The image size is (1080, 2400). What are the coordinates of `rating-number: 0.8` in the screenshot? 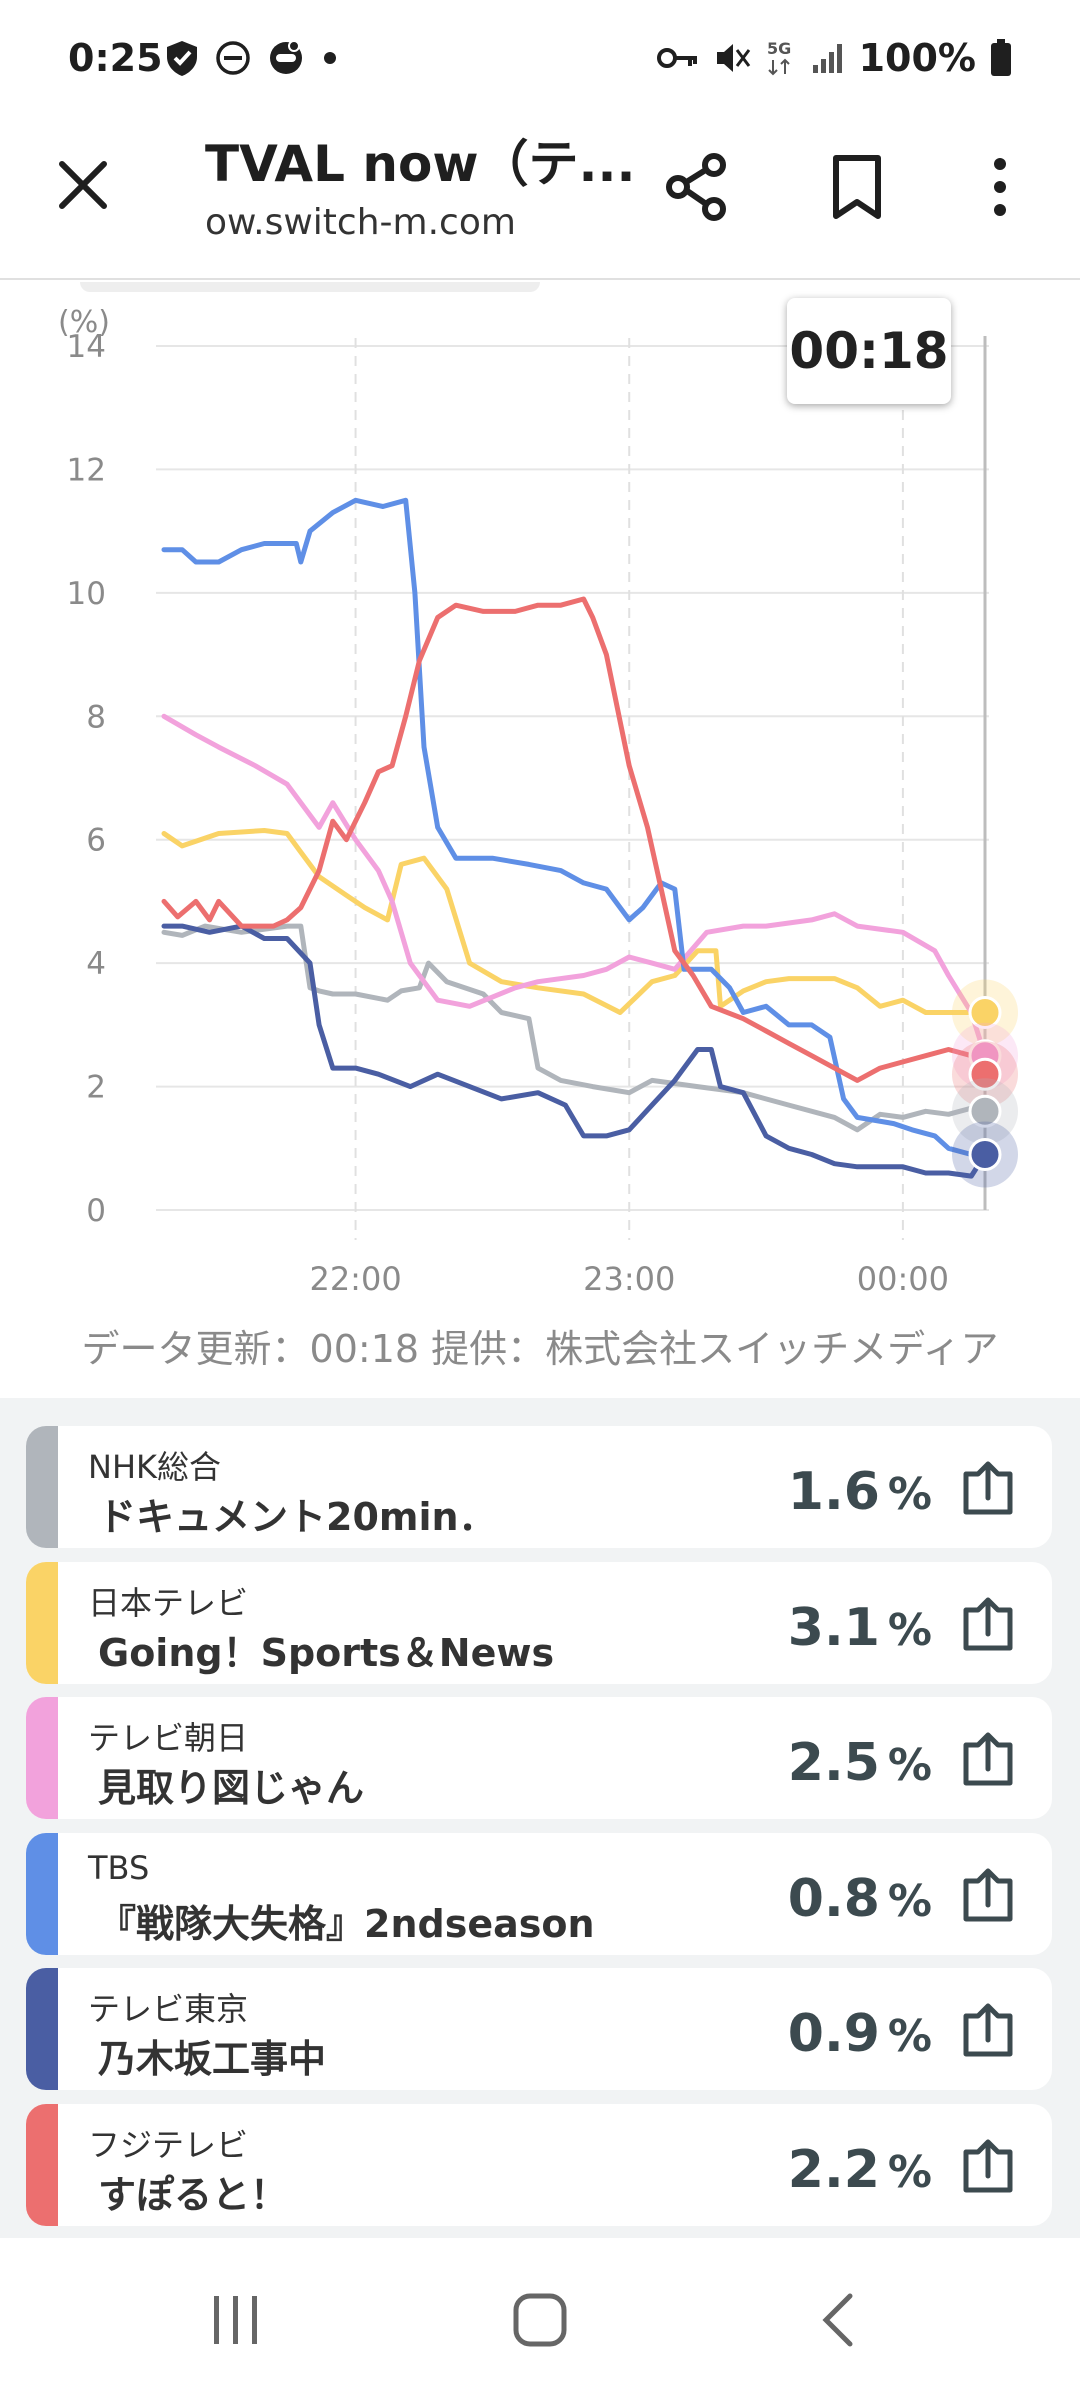 It's located at (833, 1898).